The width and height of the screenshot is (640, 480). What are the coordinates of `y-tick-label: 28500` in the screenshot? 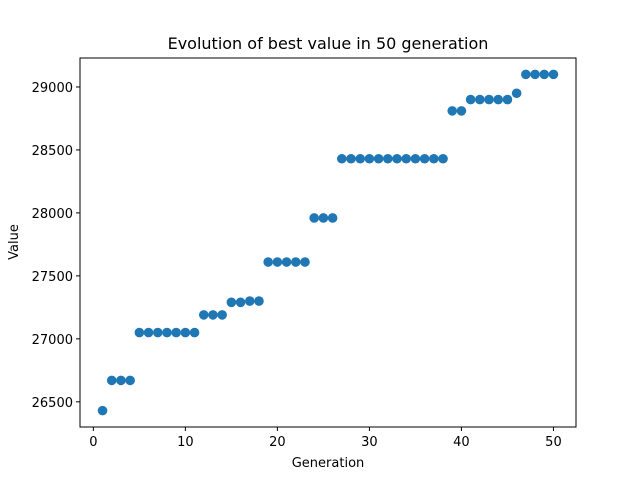 It's located at (52, 151).